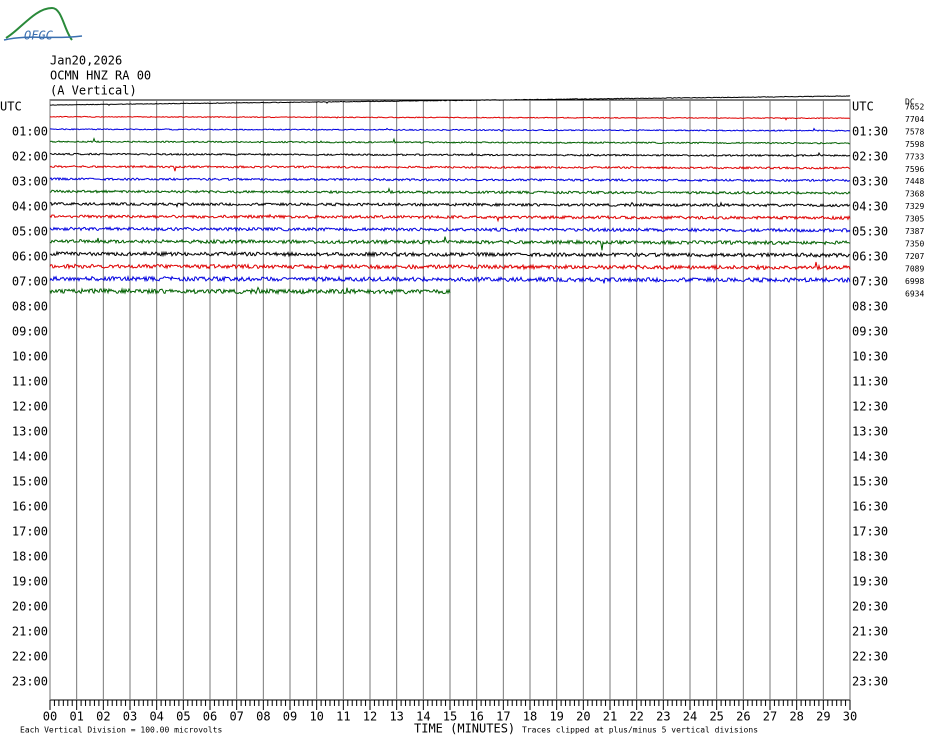 The image size is (930, 744). What do you see at coordinates (870, 157) in the screenshot?
I see `right-time-label: 02:30` at bounding box center [870, 157].